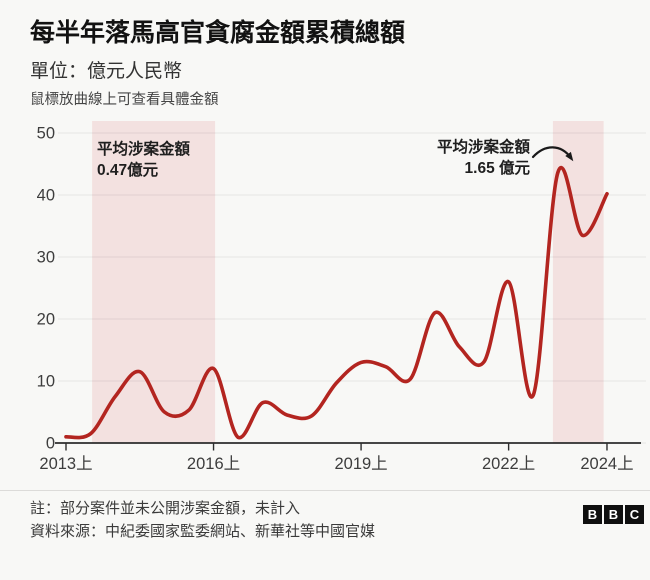  What do you see at coordinates (203, 531) in the screenshot?
I see `data-source: 資料來源：中紀委國家監委網站、新華社等中國官媒` at bounding box center [203, 531].